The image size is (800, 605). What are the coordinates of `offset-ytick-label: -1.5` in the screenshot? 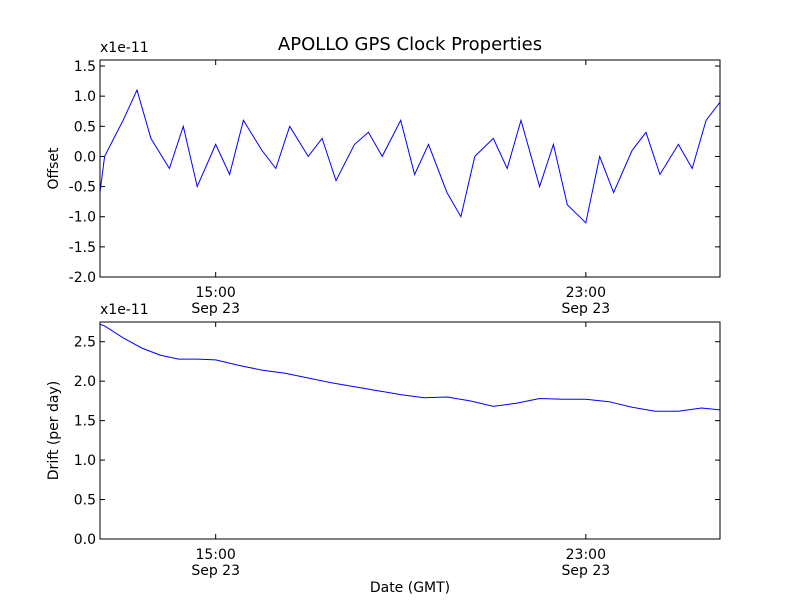 It's located at (82, 248).